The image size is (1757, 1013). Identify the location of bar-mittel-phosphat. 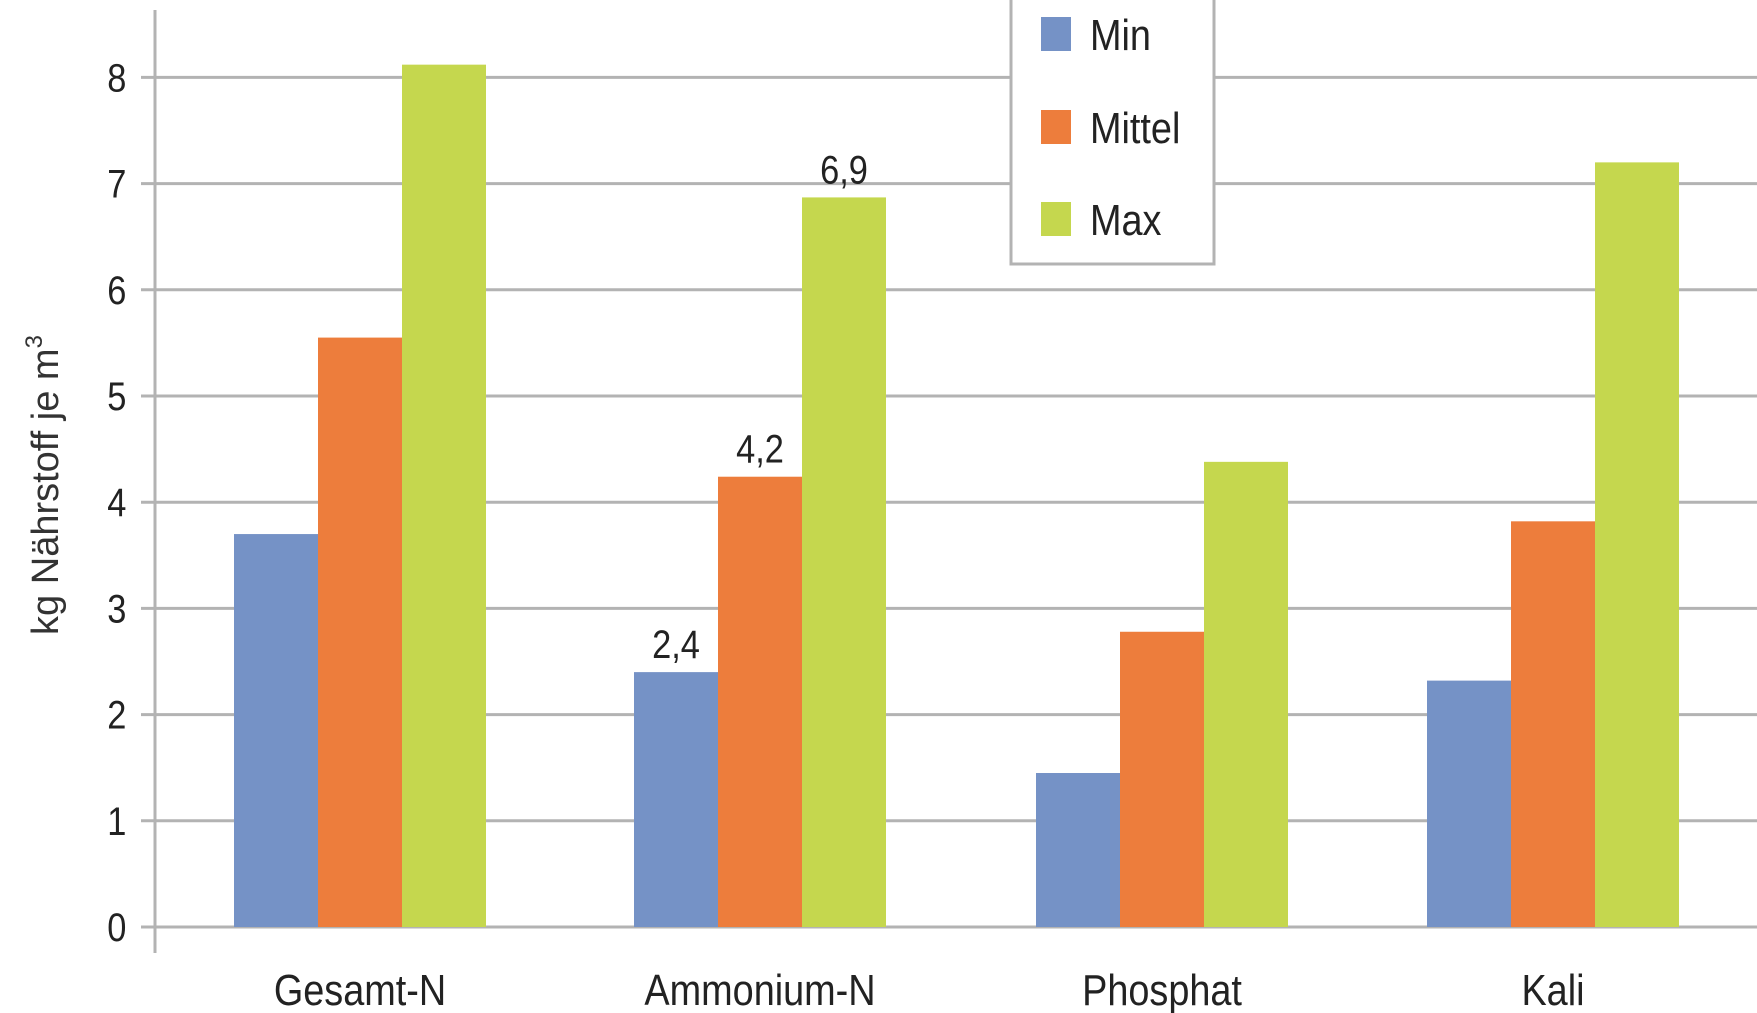
(1162, 779).